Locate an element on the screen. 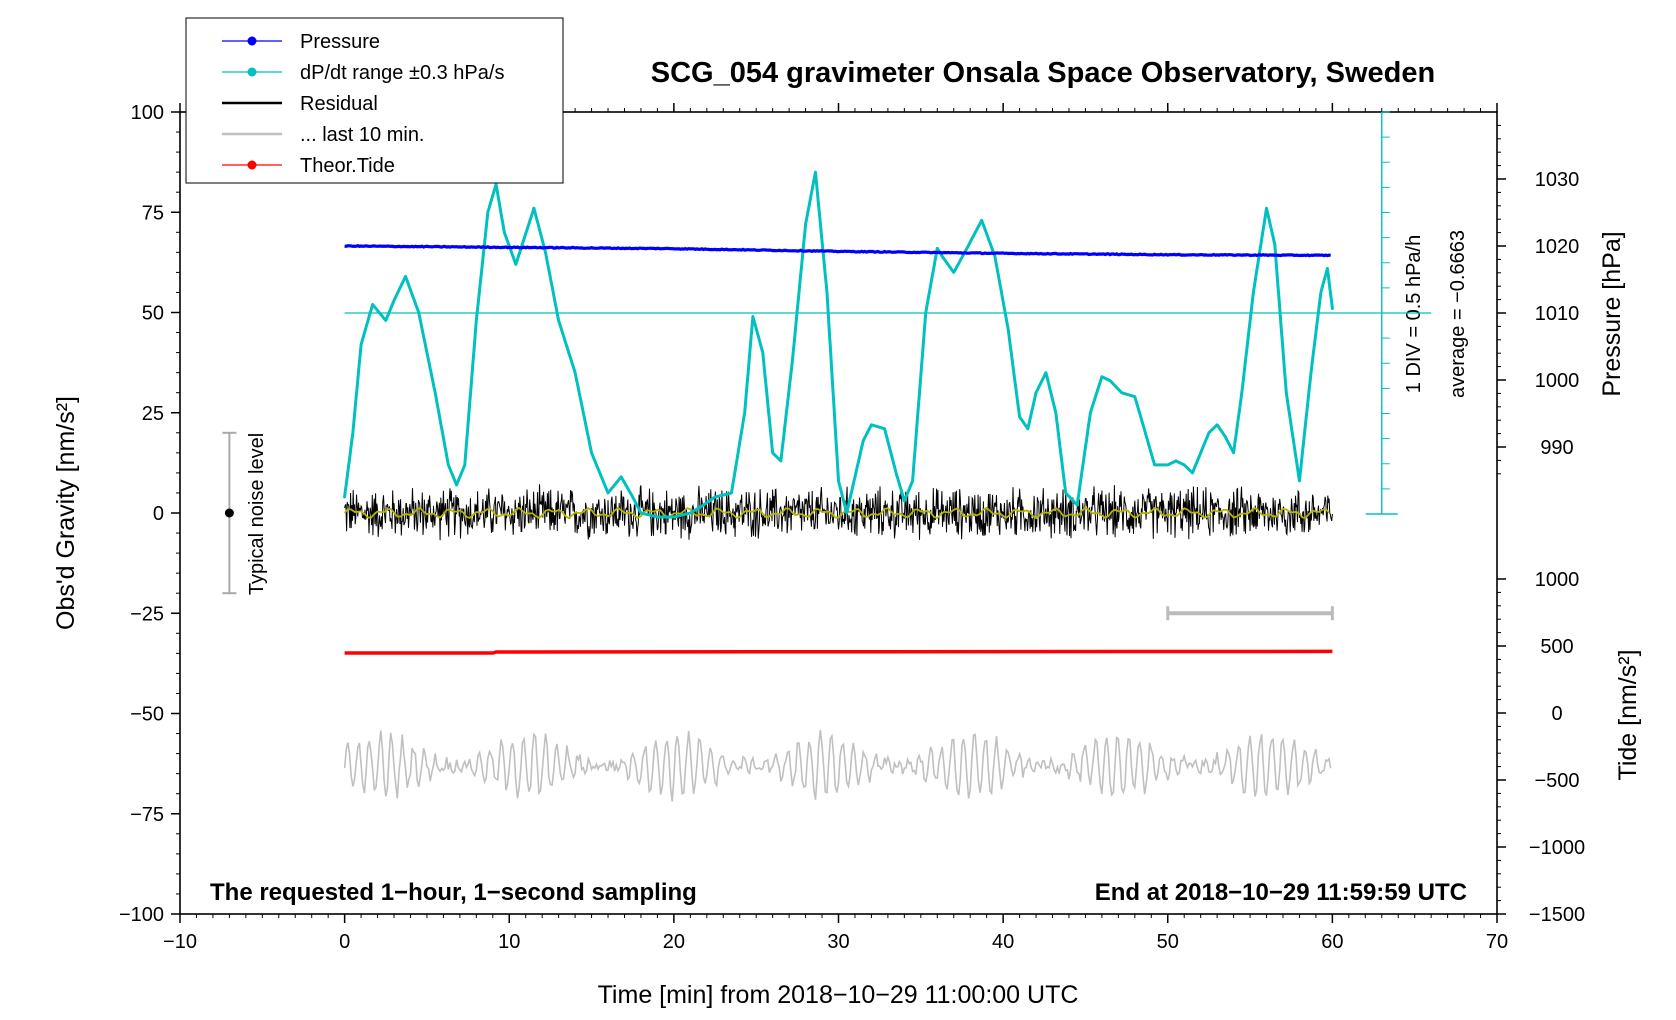 Image resolution: width=1676 pixels, height=1020 pixels. tide-tick-label: −1000 is located at coordinates (1557, 848).